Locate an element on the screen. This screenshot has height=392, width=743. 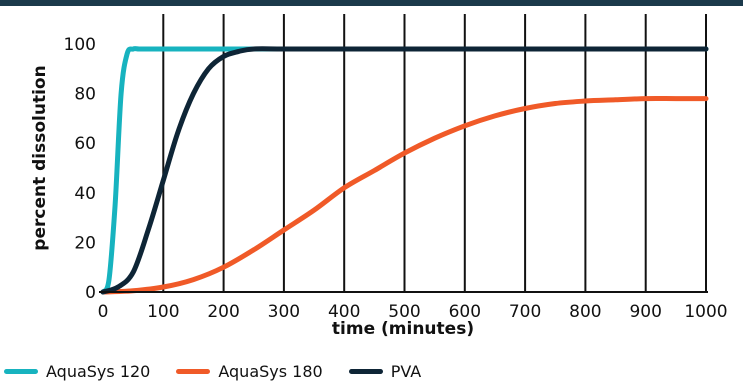
y-tick-label: 60 is located at coordinates (85, 144).